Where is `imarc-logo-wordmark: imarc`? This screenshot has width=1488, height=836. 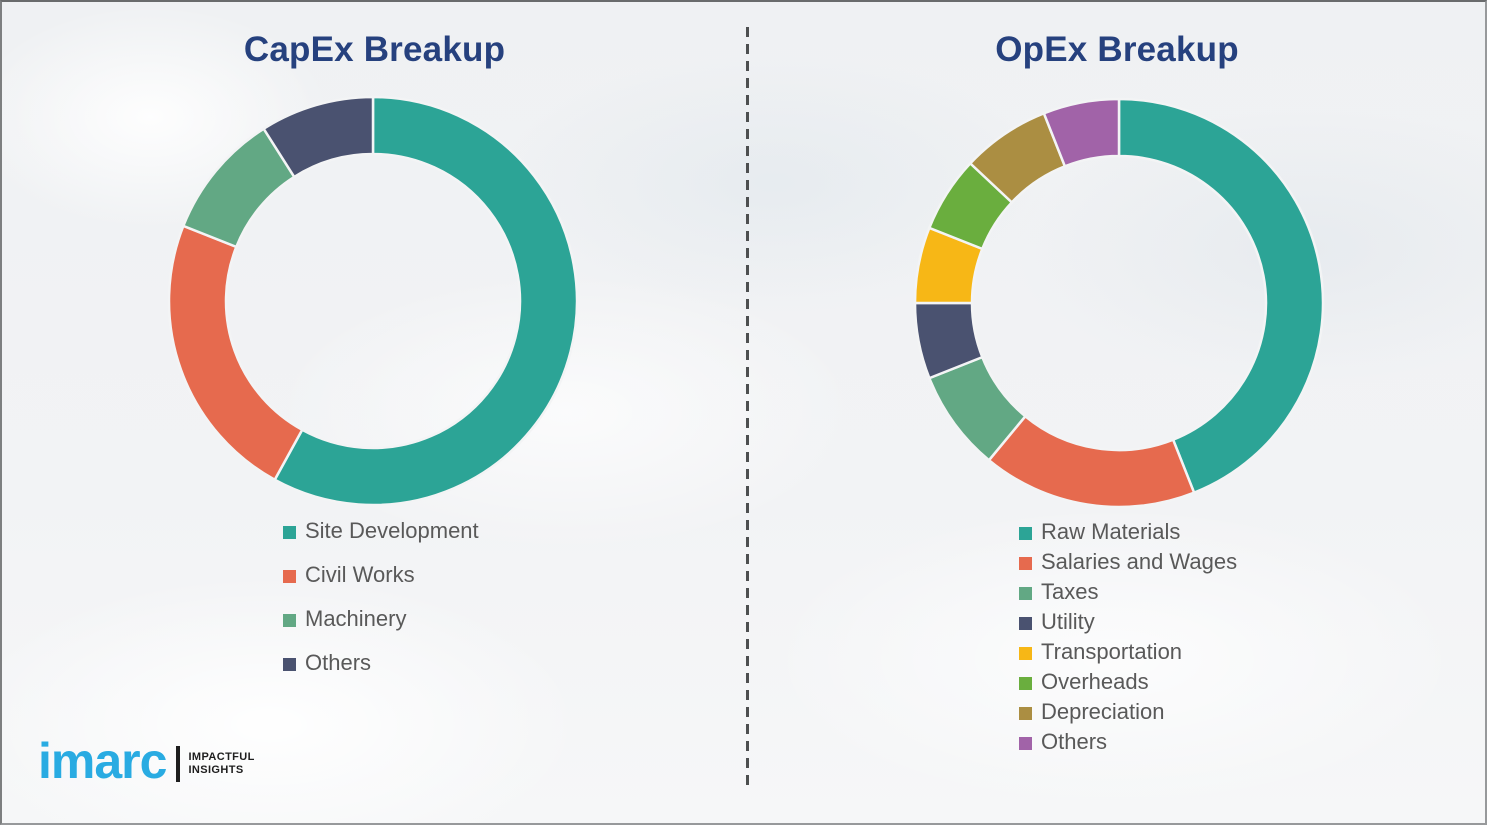
imarc-logo-wordmark: imarc is located at coordinates (102, 761).